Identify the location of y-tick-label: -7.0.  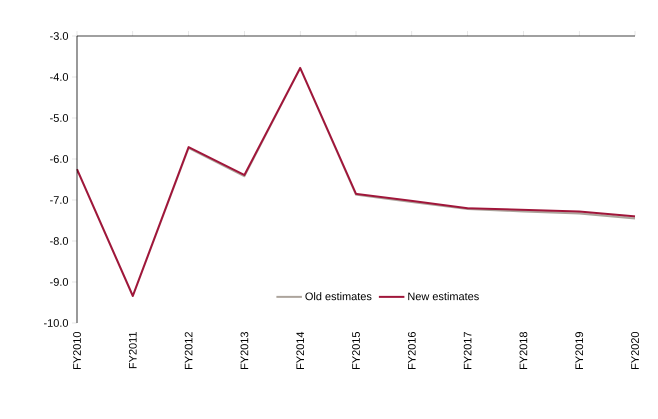
(59, 200).